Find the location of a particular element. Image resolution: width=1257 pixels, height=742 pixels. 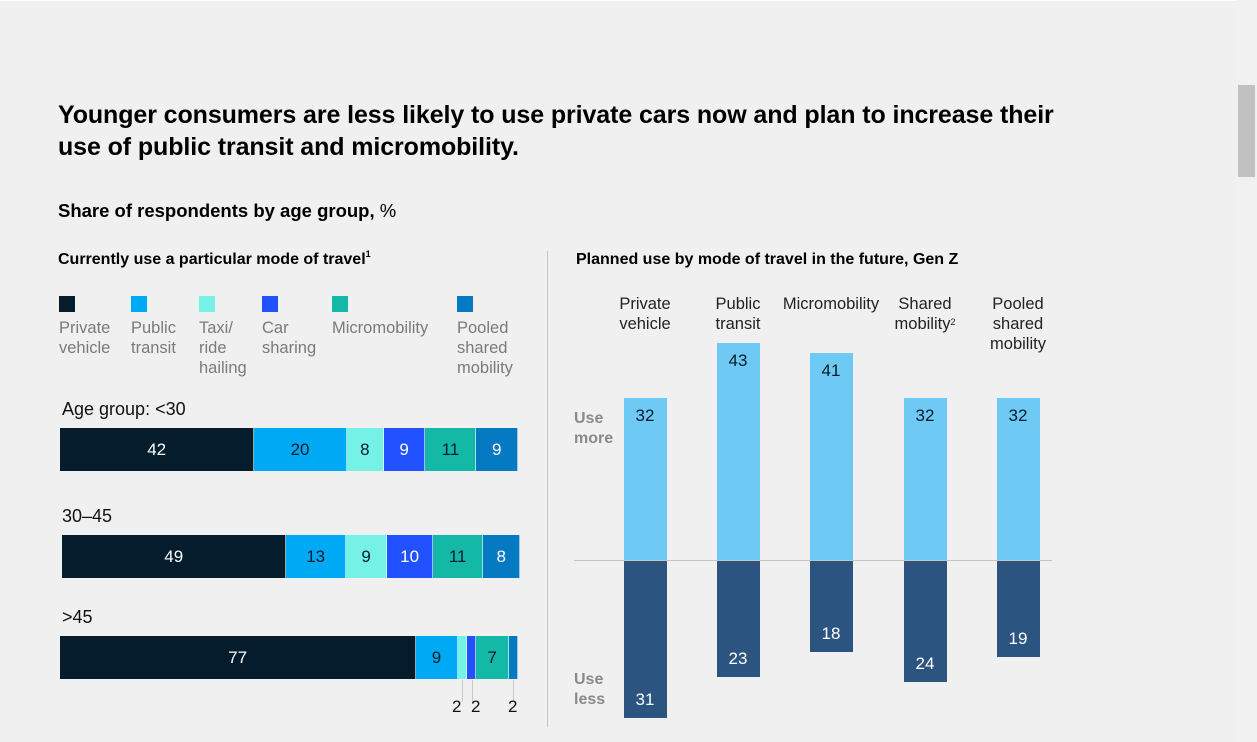

category-label-text: Public transit is located at coordinates (738, 314).